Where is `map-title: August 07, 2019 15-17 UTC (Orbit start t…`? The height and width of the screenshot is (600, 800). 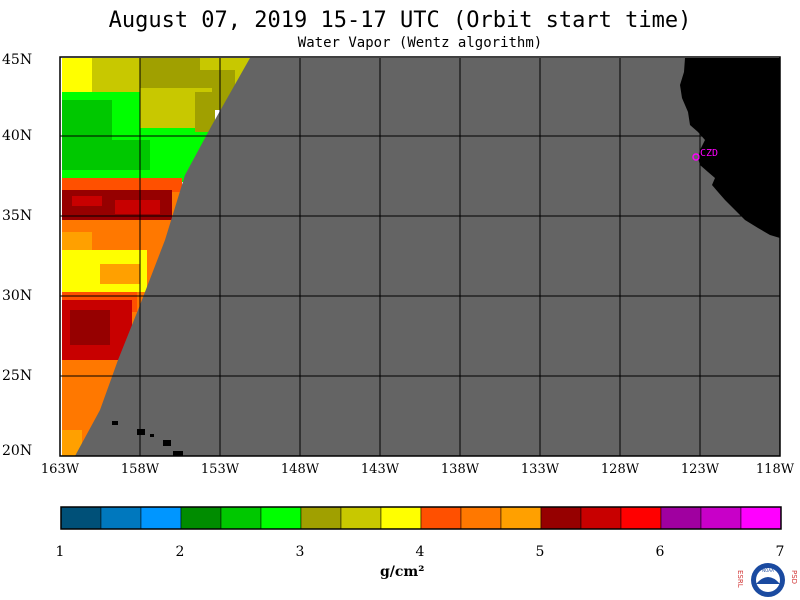 map-title: August 07, 2019 15-17 UTC (Orbit start t… is located at coordinates (400, 20).